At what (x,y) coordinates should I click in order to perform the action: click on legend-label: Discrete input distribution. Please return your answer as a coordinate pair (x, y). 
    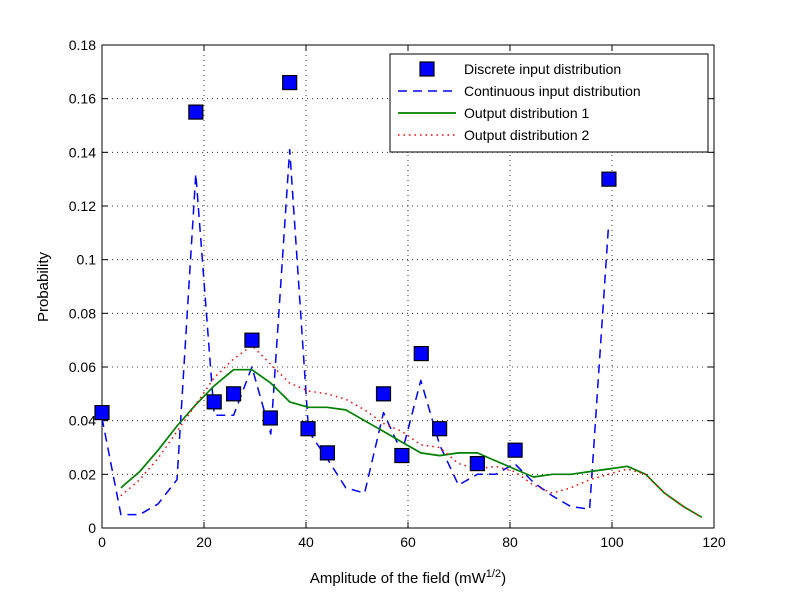
    Looking at the image, I should click on (542, 69).